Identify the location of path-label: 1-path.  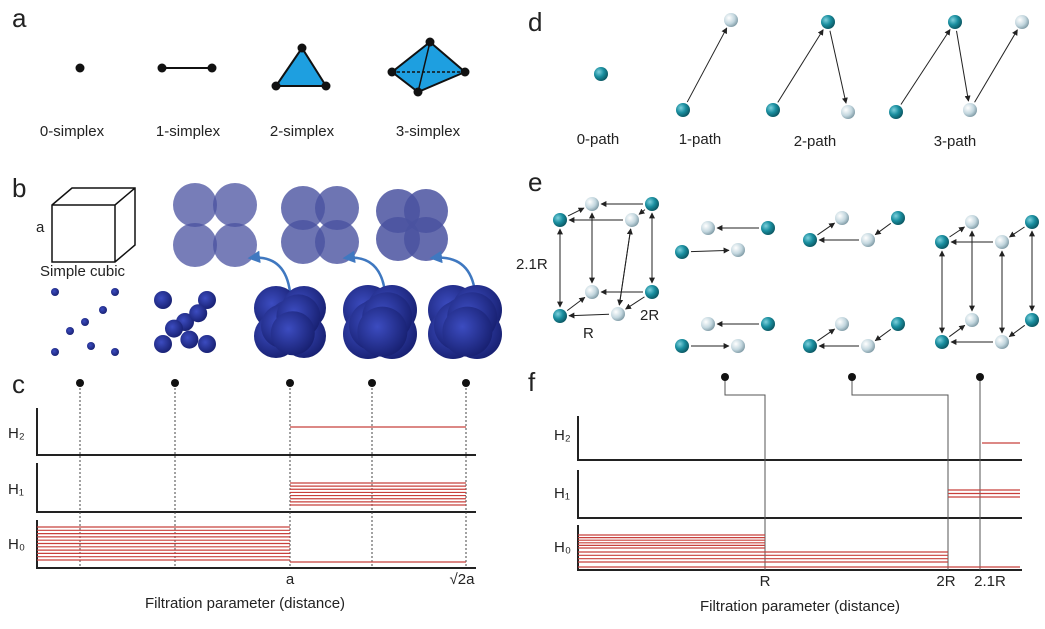
(700, 139).